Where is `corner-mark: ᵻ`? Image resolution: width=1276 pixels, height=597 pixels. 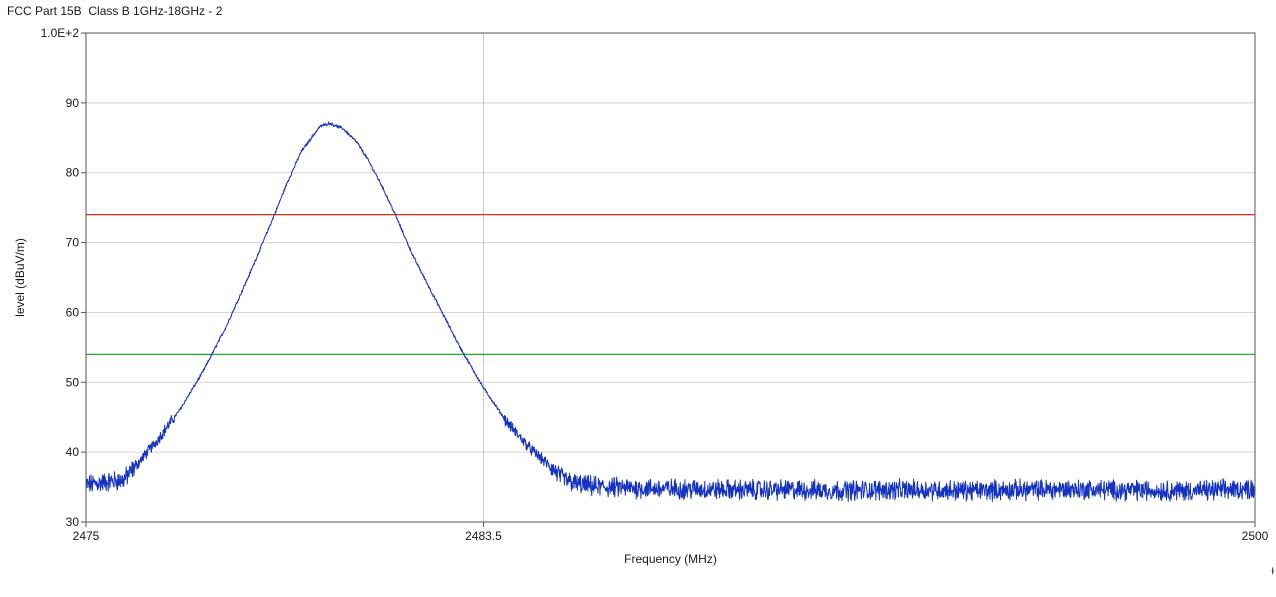 corner-mark: ᵻ is located at coordinates (1272, 570).